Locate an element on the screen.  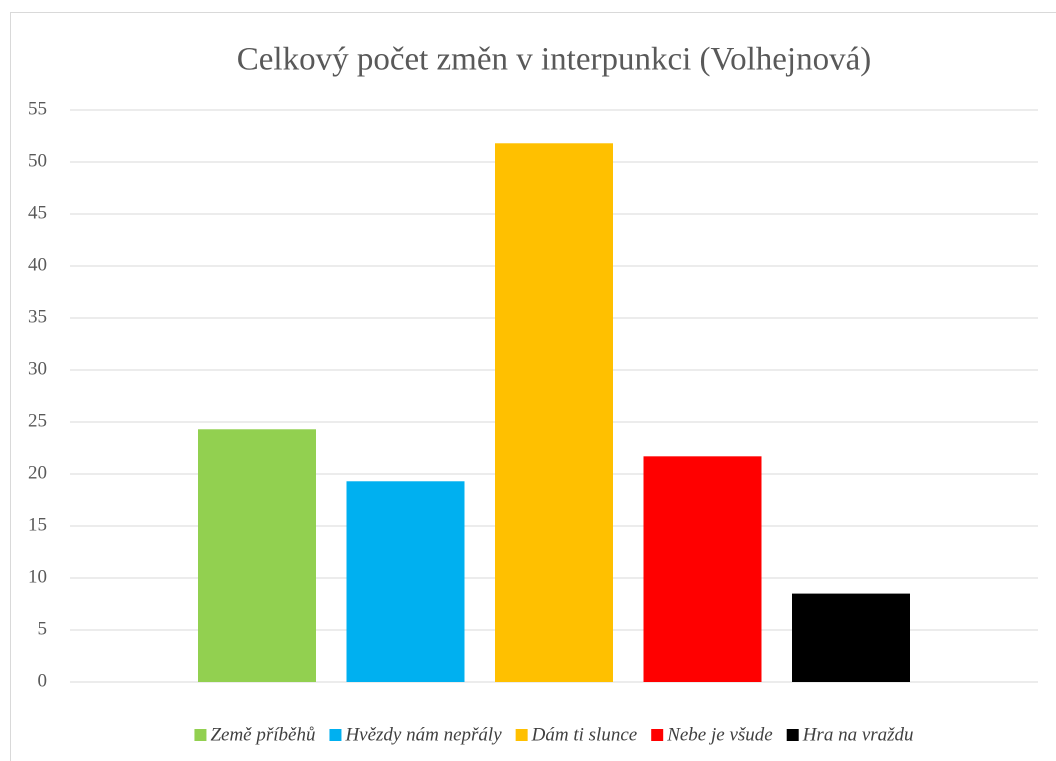
y-tick-label: 45 is located at coordinates (37, 212).